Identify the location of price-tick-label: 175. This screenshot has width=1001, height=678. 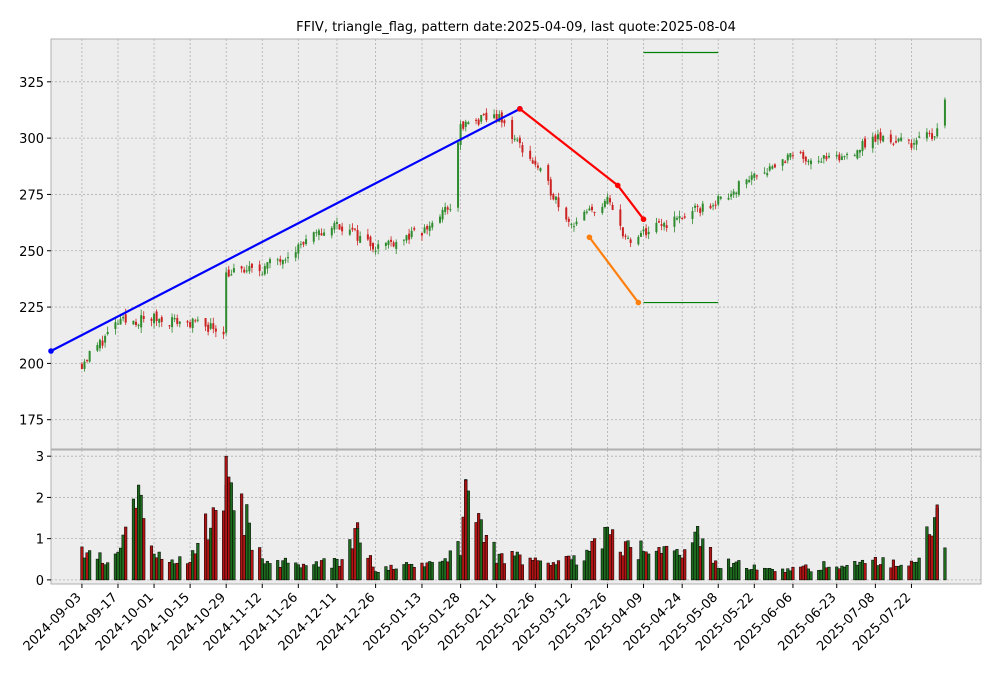
(31, 421).